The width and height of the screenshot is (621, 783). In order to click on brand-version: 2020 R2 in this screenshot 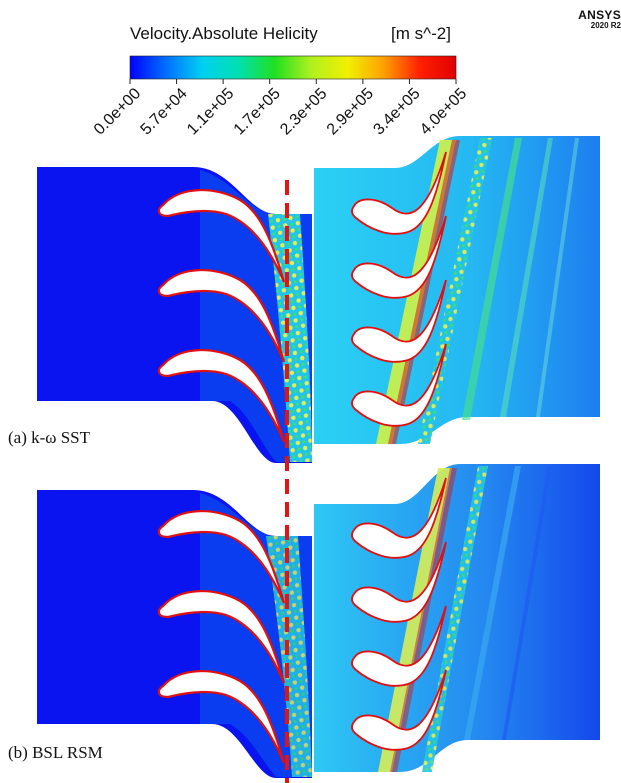, I will do `click(605, 25)`.